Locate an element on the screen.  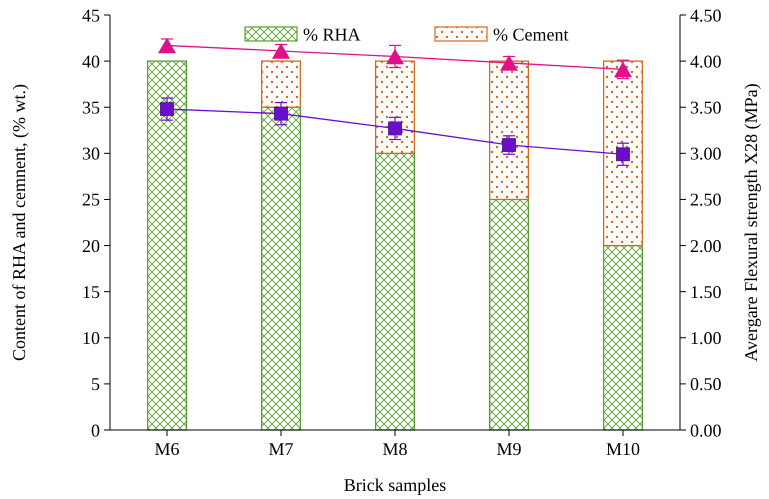
y-tick-label: 25 is located at coordinates (91, 200).